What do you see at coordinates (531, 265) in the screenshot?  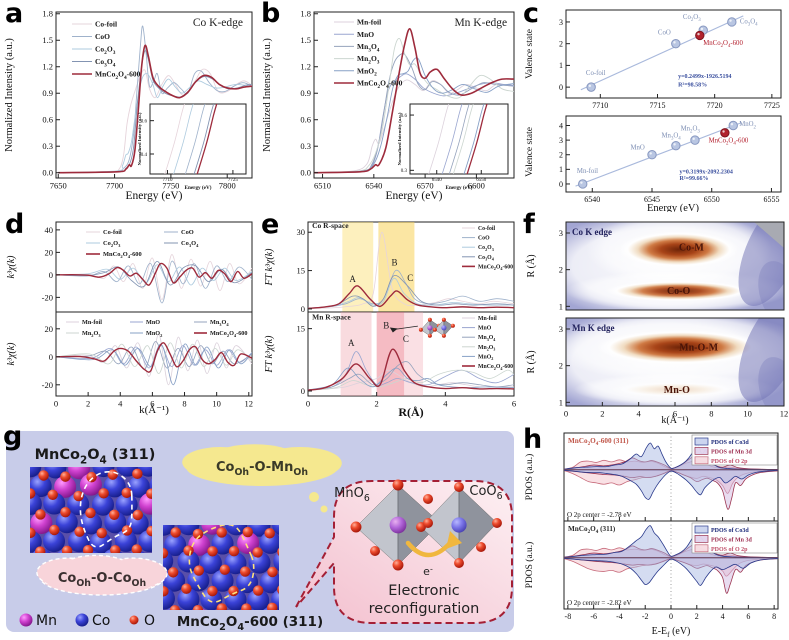 I see `y-axis-label: R (Å)` at bounding box center [531, 265].